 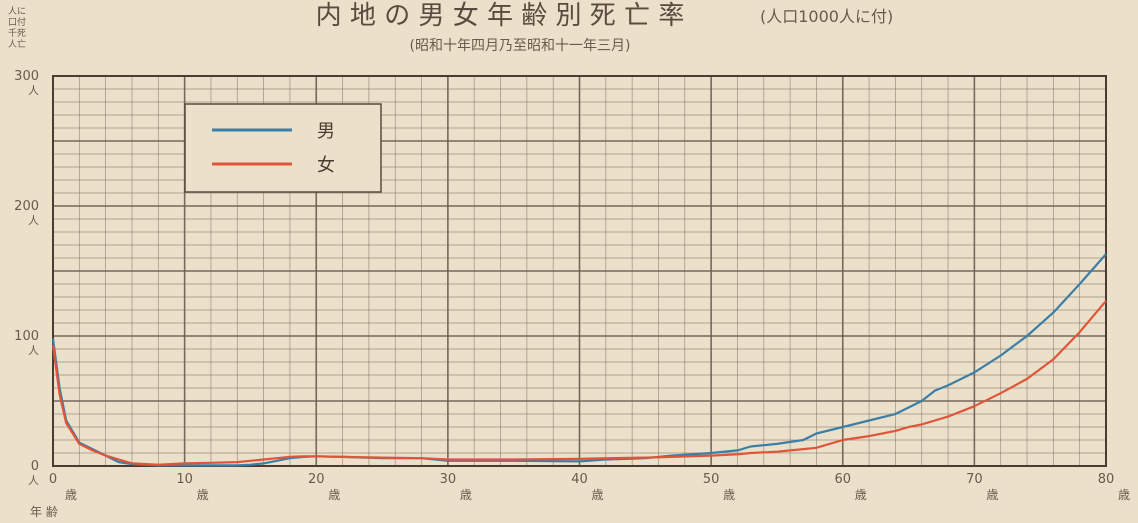 I want to click on x-tick-label: 0, so click(x=53, y=479).